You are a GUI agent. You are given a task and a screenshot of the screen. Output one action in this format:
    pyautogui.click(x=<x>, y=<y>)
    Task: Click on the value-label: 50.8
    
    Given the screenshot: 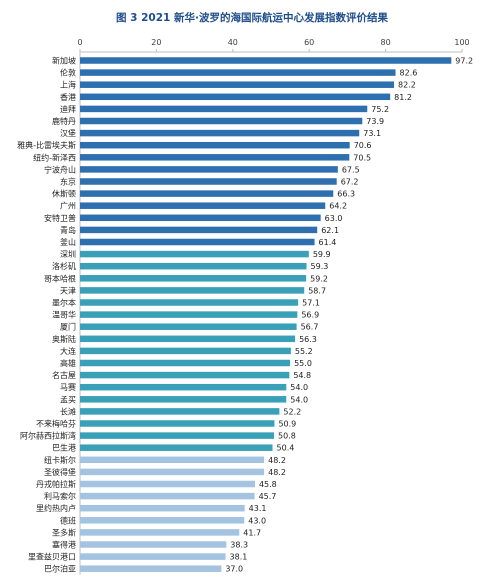 What is the action you would take?
    pyautogui.click(x=287, y=436)
    